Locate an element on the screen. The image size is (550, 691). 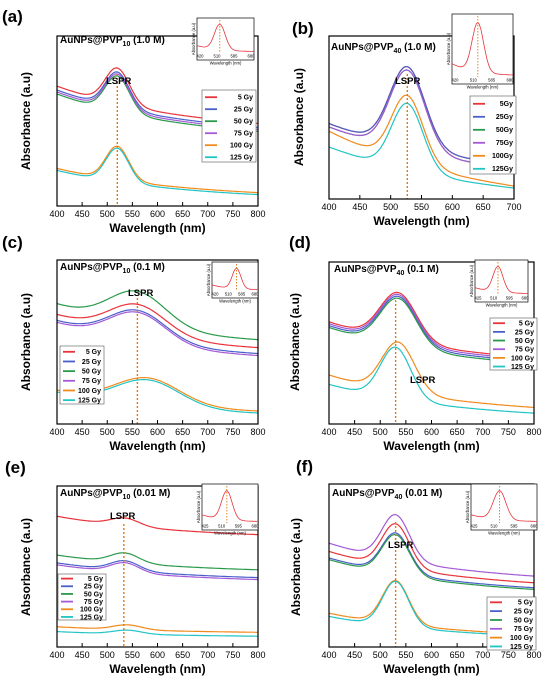
inset-tick-label: 420 is located at coordinates (216, 294).